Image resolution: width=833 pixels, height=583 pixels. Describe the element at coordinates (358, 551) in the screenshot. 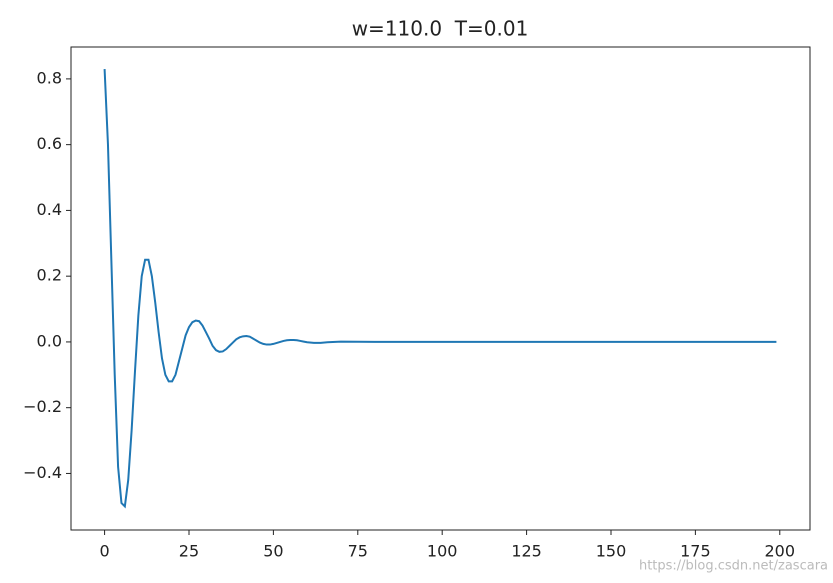

I see `x-tick-label: 75` at that location.